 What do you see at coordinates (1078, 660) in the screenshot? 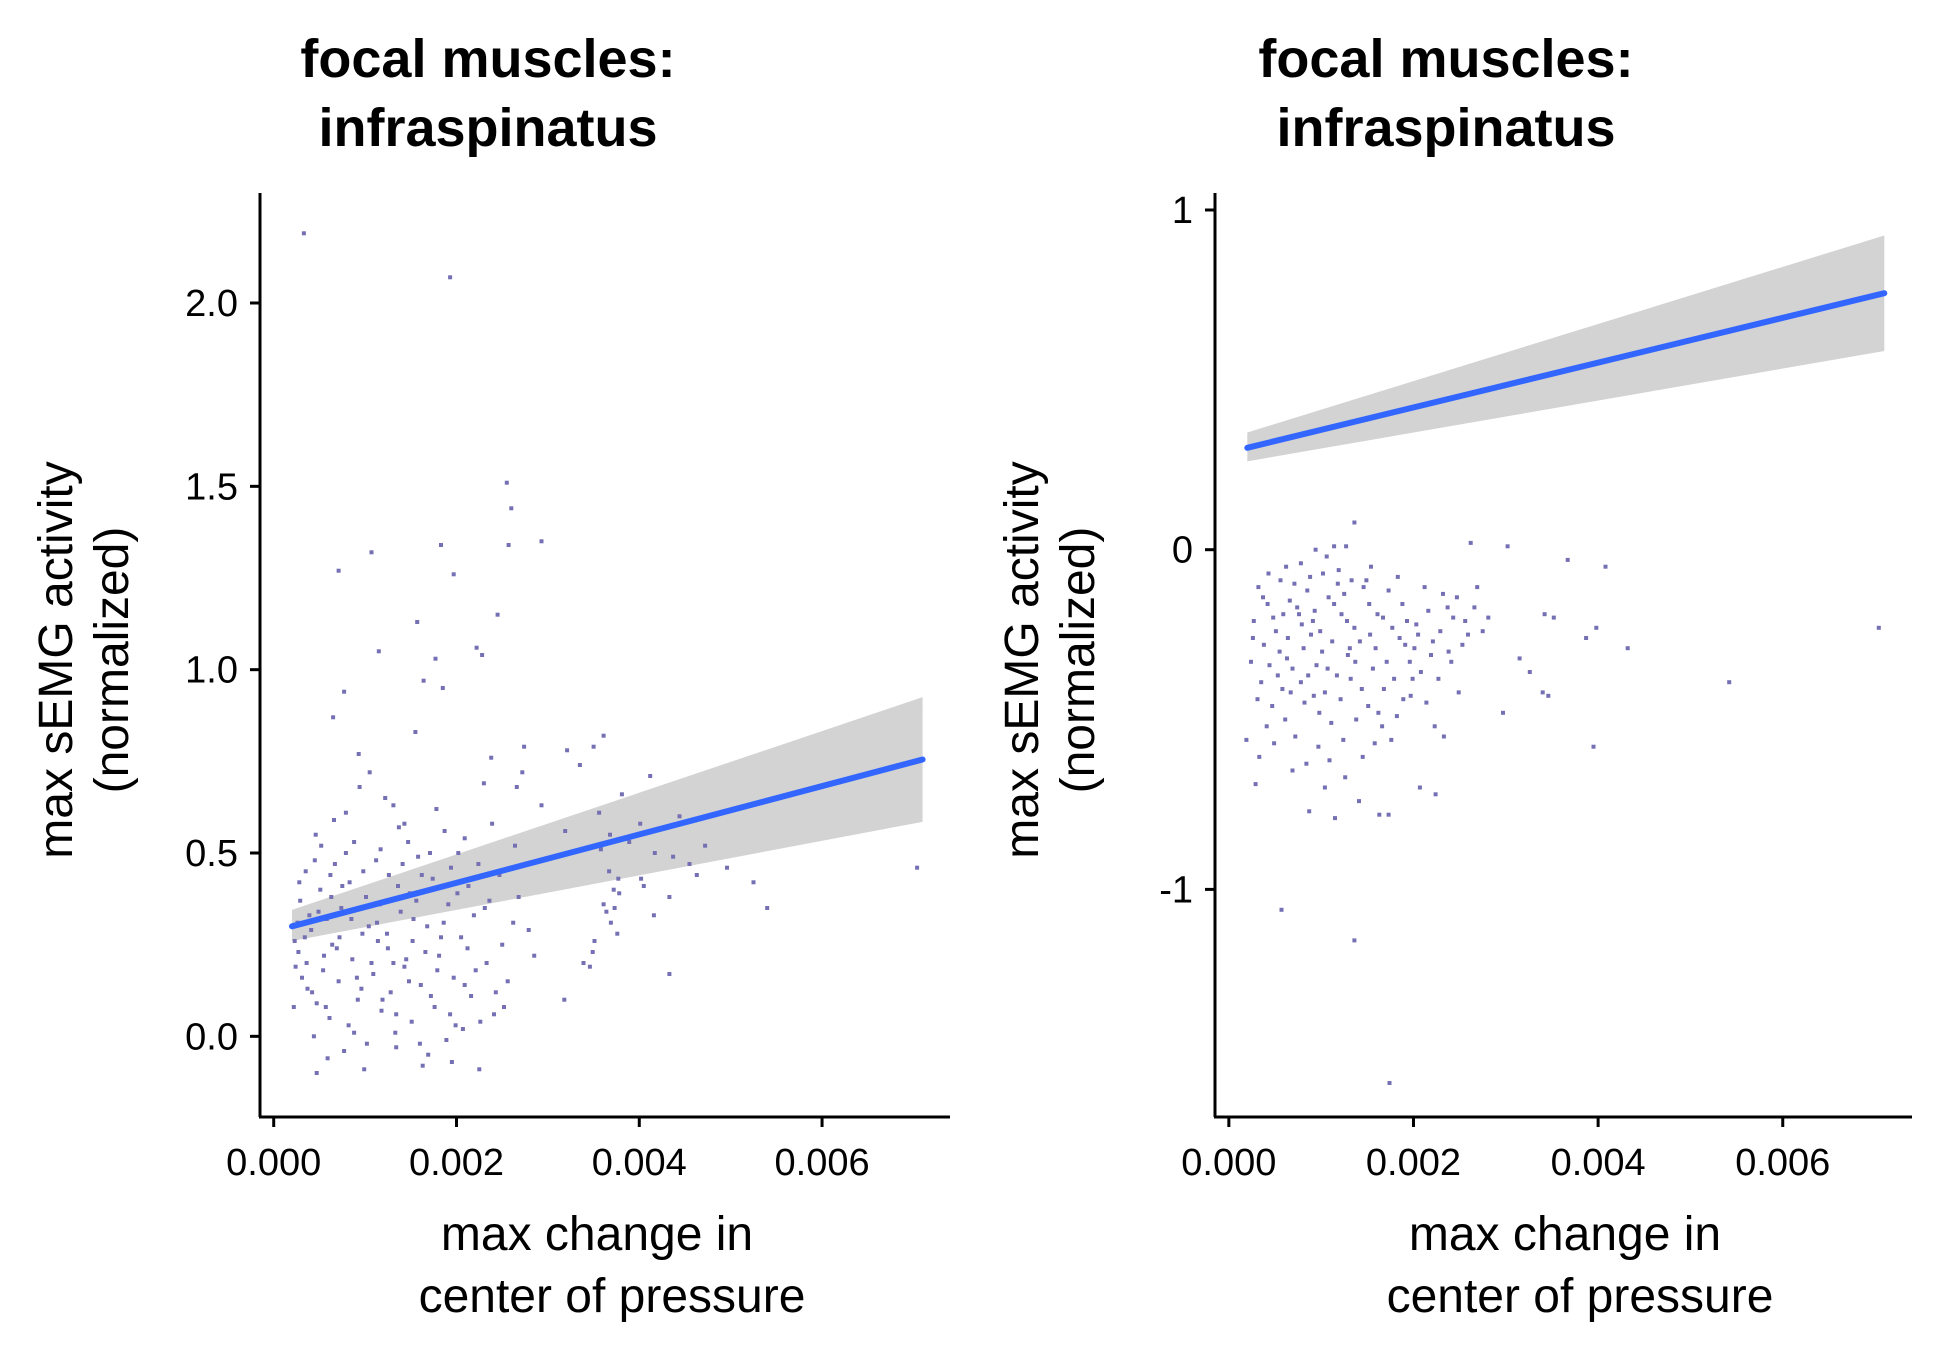
I see `right-y-axis-label-line-2: (normalized)` at bounding box center [1078, 660].